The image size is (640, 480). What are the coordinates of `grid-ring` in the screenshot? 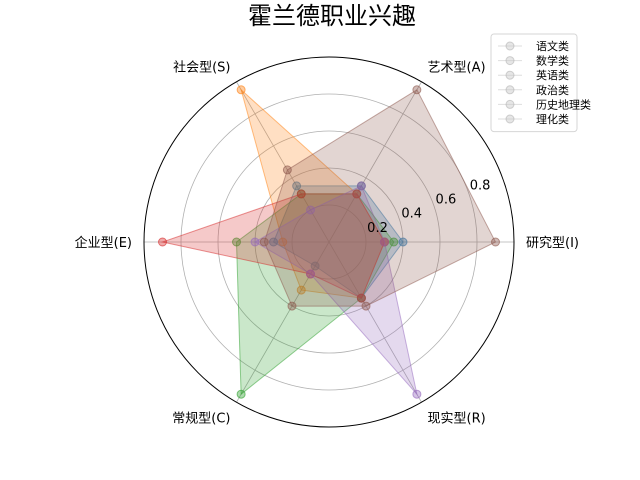 It's located at (329, 242).